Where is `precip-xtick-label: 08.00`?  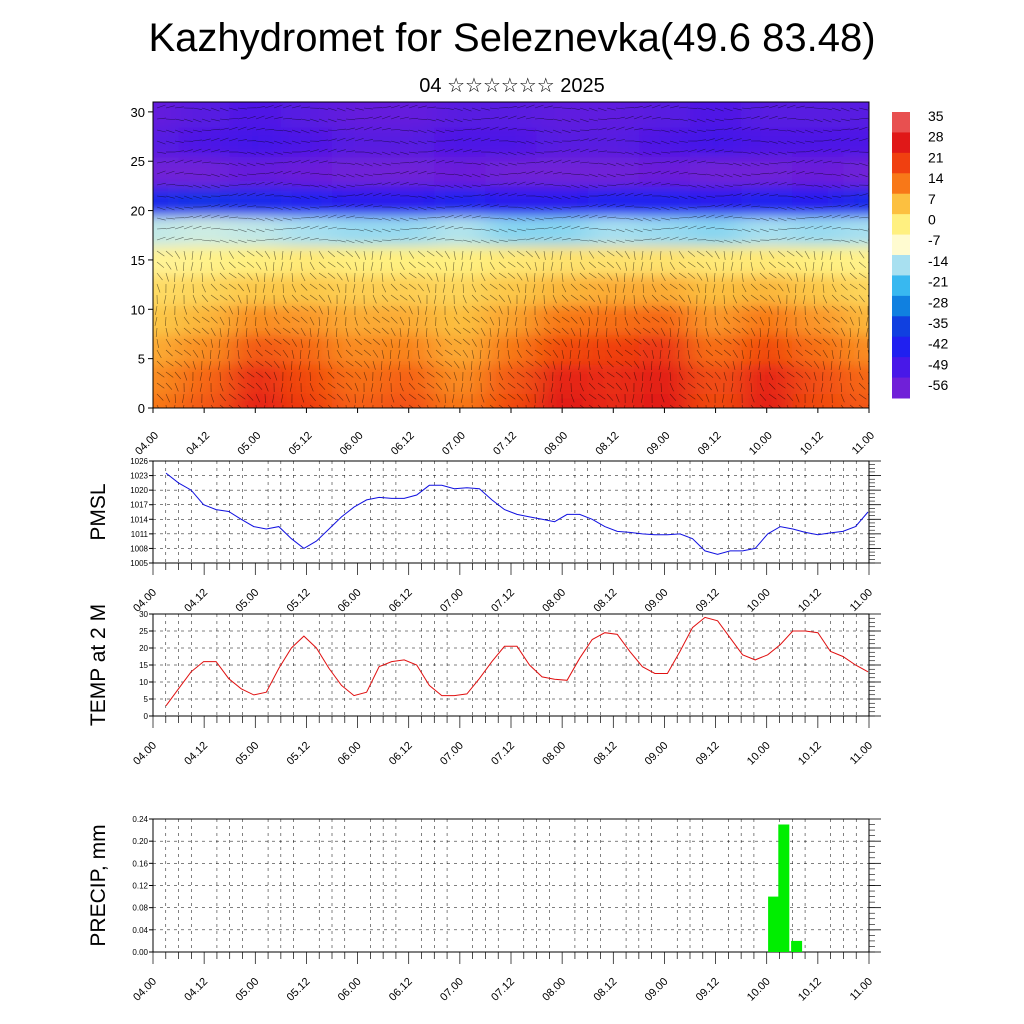 precip-xtick-label: 08.00 is located at coordinates (554, 990).